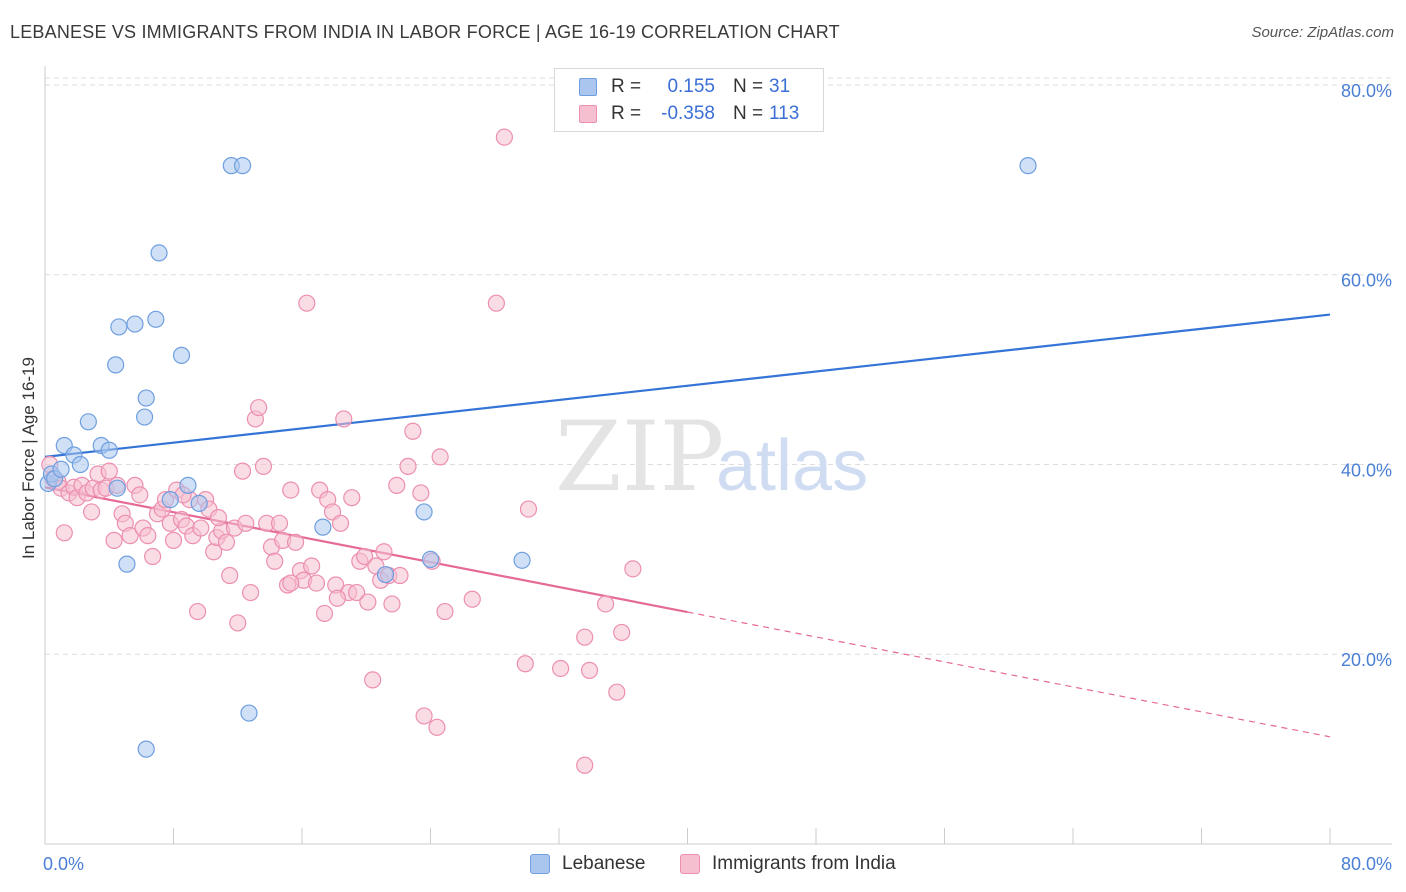 This screenshot has width=1406, height=892. Describe the element at coordinates (688, 113) in the screenshot. I see `legend-r-value: -0.358` at that location.